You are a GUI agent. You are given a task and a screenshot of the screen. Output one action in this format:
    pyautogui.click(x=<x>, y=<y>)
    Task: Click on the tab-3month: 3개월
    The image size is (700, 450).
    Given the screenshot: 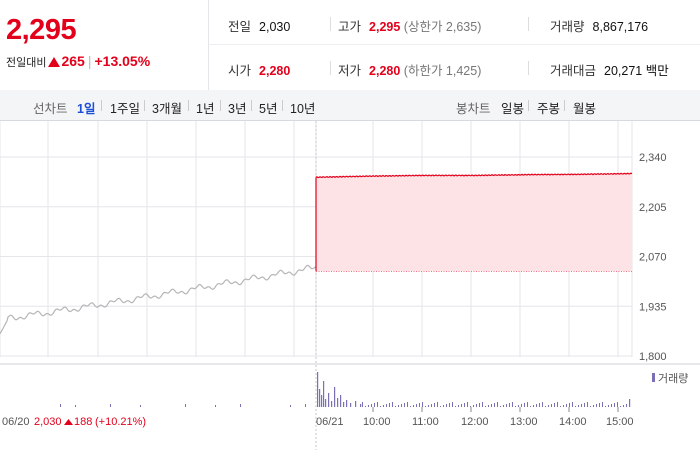 What is the action you would take?
    pyautogui.click(x=167, y=109)
    